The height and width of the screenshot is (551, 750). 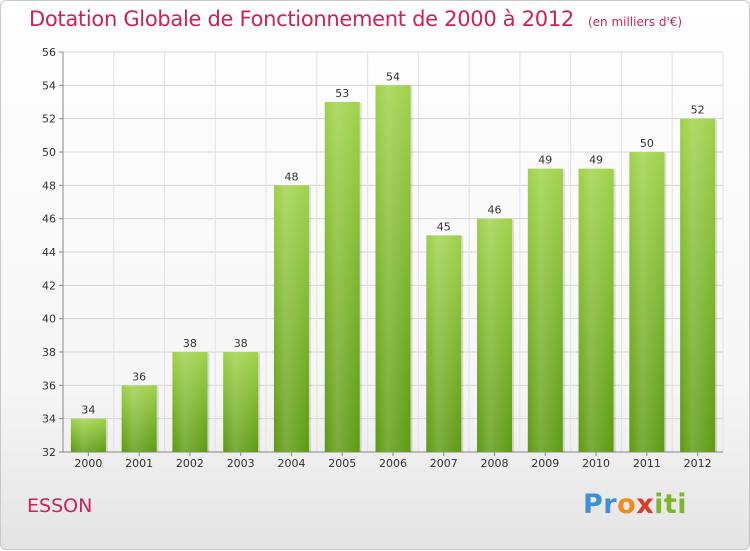 What do you see at coordinates (647, 143) in the screenshot?
I see `value-label-2011: 50` at bounding box center [647, 143].